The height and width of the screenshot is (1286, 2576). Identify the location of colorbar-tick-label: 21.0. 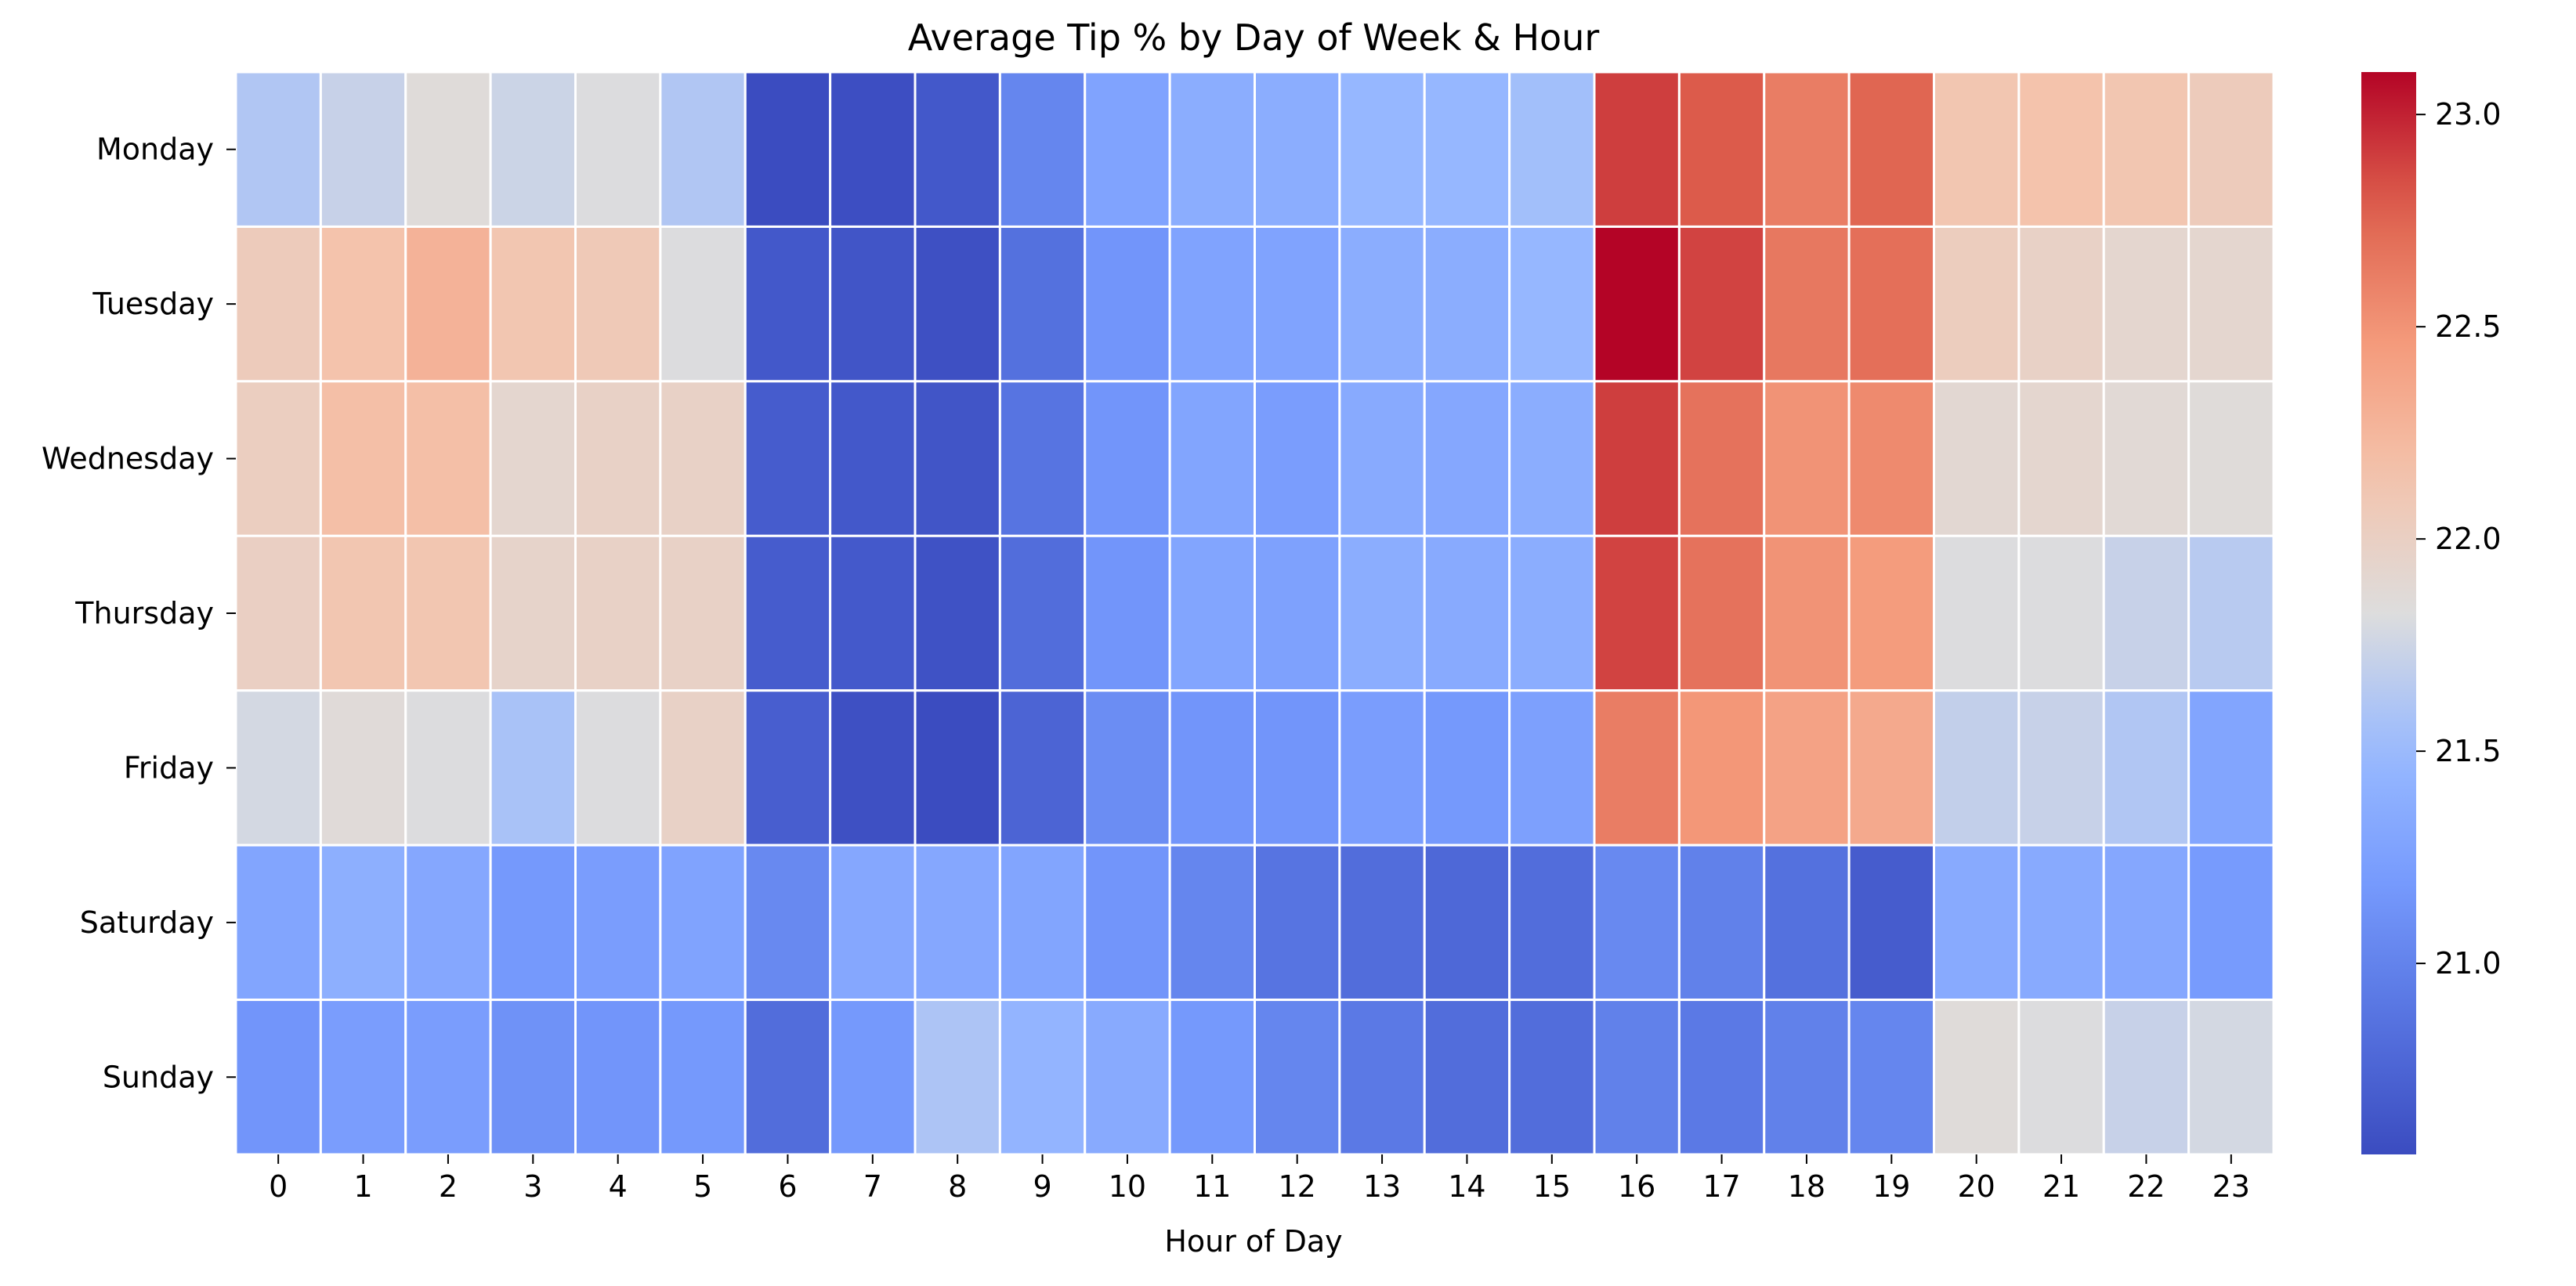
(2469, 964).